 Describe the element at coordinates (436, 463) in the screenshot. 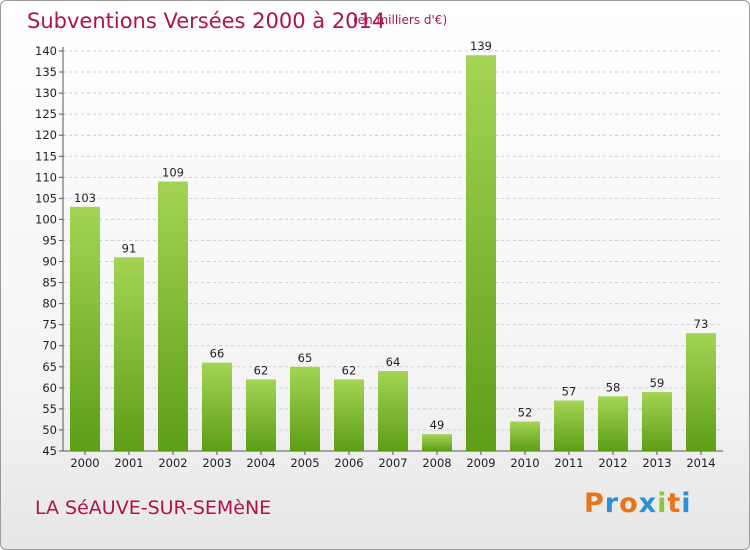

I see `x-tick-label: 2008` at that location.